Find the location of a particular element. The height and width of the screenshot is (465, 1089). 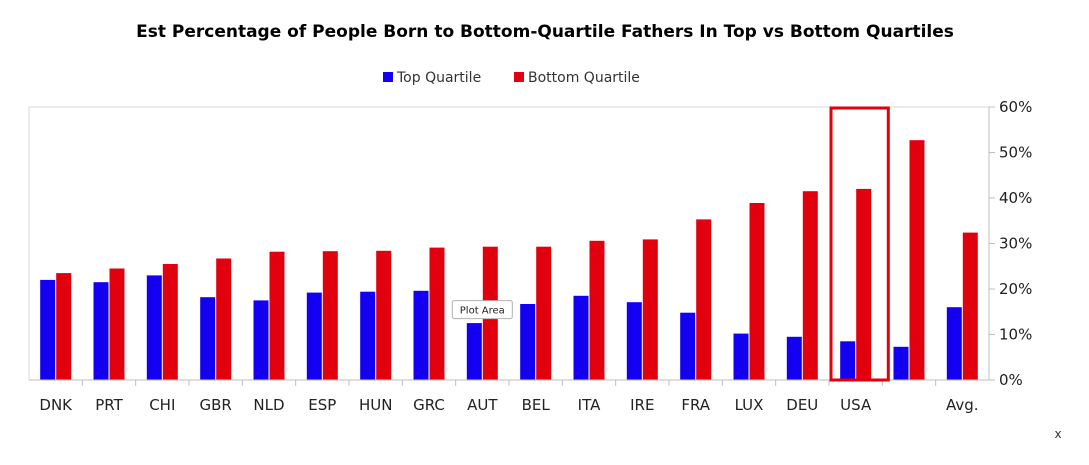

y-axis: 0% 10% 20% 30% 40% 50% 60% is located at coordinates (1010, 243).